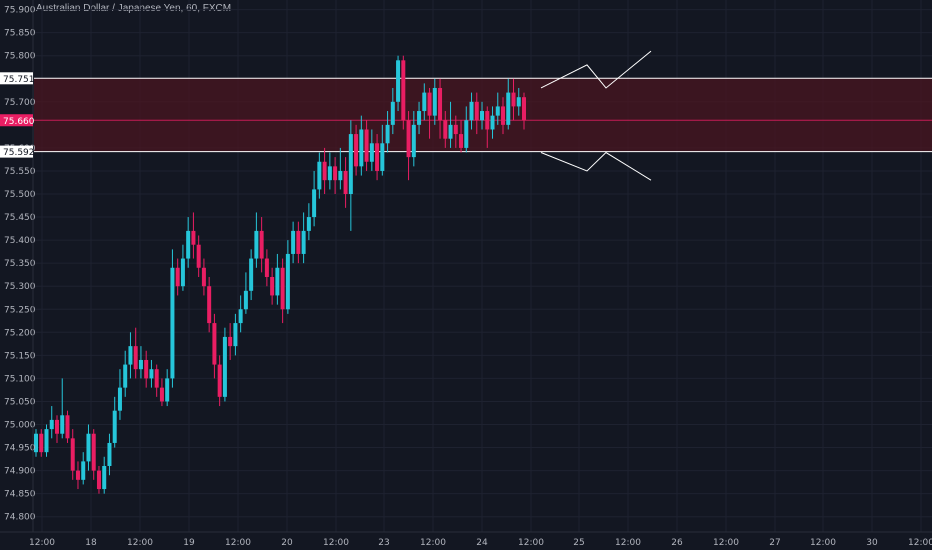 The width and height of the screenshot is (932, 550). I want to click on zone-bottom-tag-bg, so click(16, 151).